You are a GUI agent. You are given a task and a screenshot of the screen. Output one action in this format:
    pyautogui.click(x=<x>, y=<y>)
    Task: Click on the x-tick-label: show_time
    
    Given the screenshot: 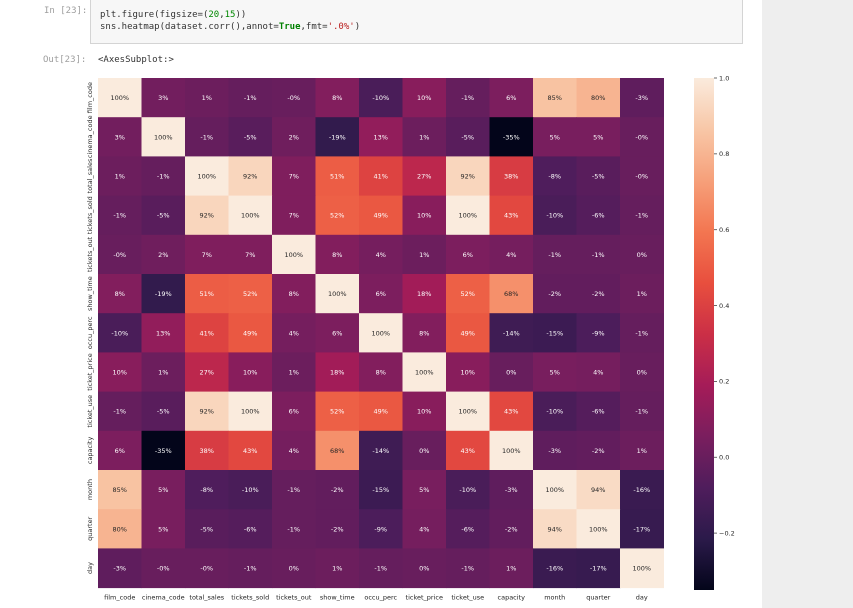 What is the action you would take?
    pyautogui.click(x=337, y=598)
    